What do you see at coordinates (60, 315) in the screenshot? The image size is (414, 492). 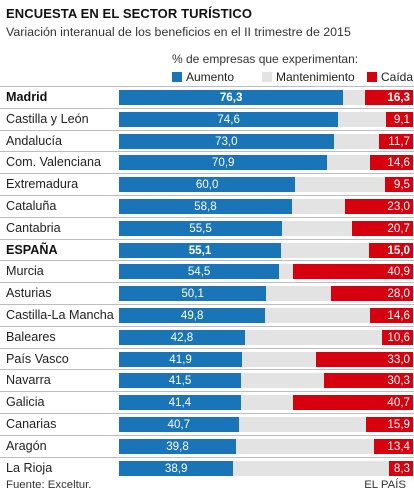 I see `category-label: Castilla-La Mancha` at bounding box center [60, 315].